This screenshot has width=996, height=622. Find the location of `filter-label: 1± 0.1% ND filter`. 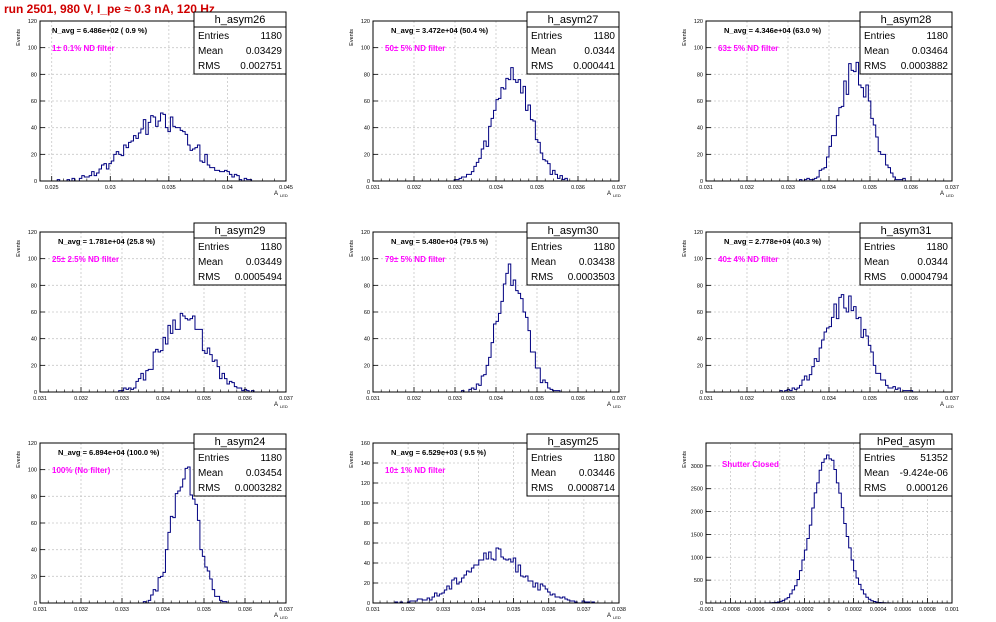

filter-label: 1± 0.1% ND filter is located at coordinates (83, 48).